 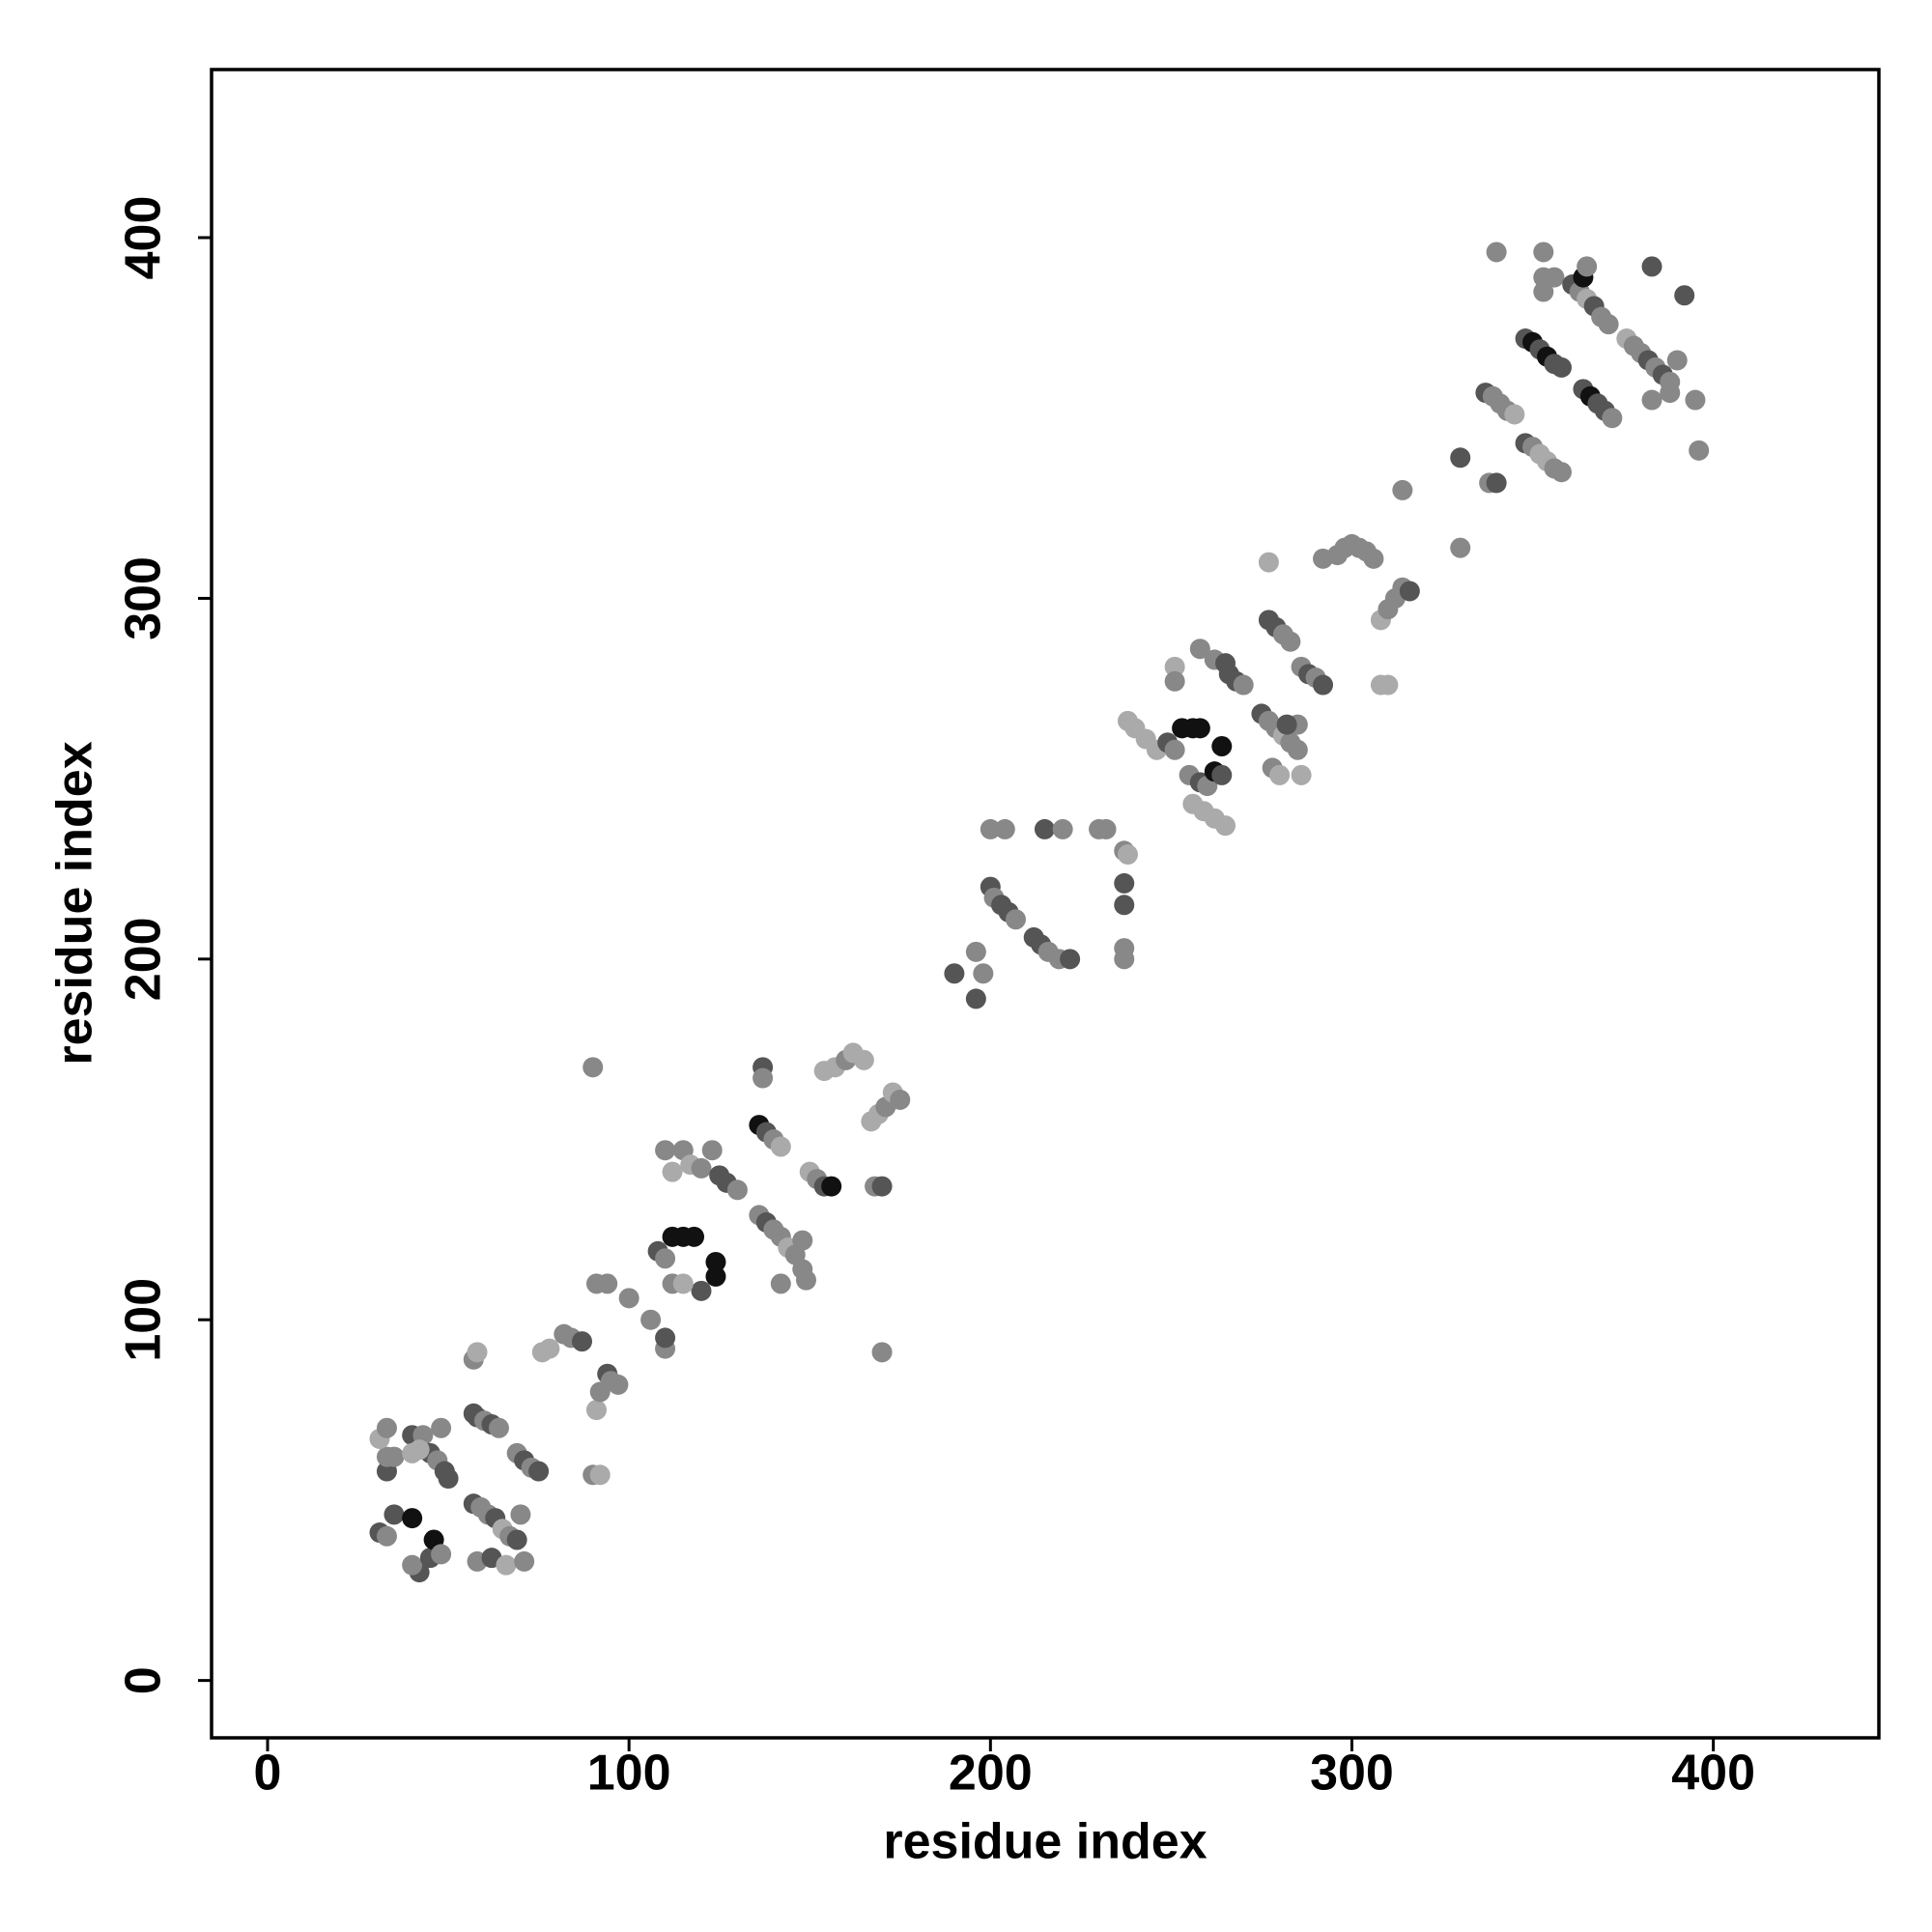 What do you see at coordinates (1713, 1774) in the screenshot?
I see `x-tick-label: 400` at bounding box center [1713, 1774].